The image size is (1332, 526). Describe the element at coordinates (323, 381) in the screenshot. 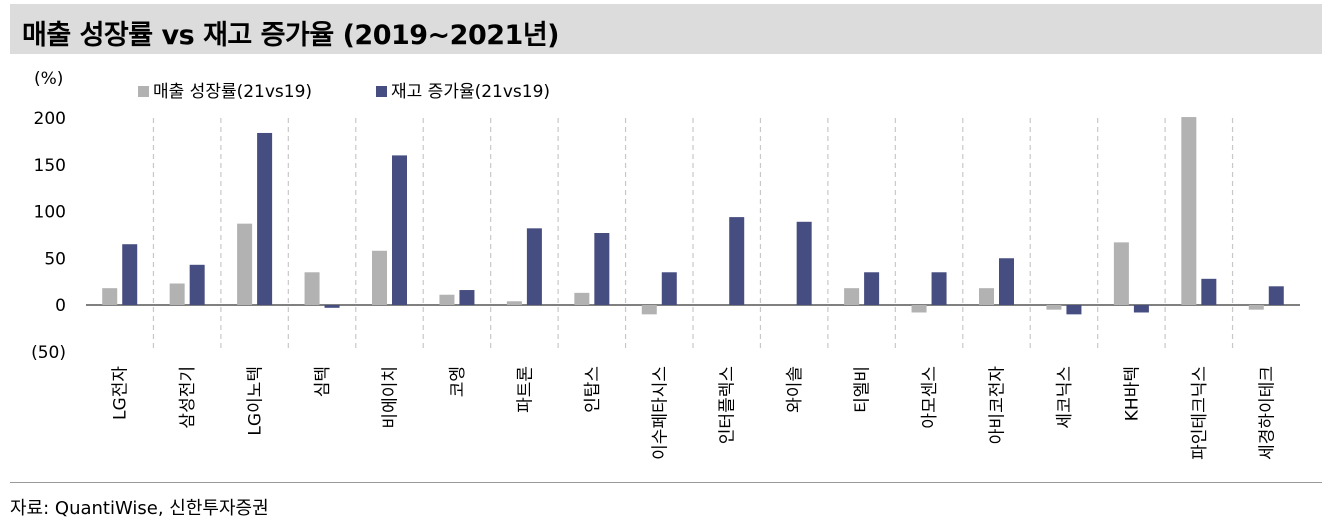

I see `x-category-label: 심텍` at that location.